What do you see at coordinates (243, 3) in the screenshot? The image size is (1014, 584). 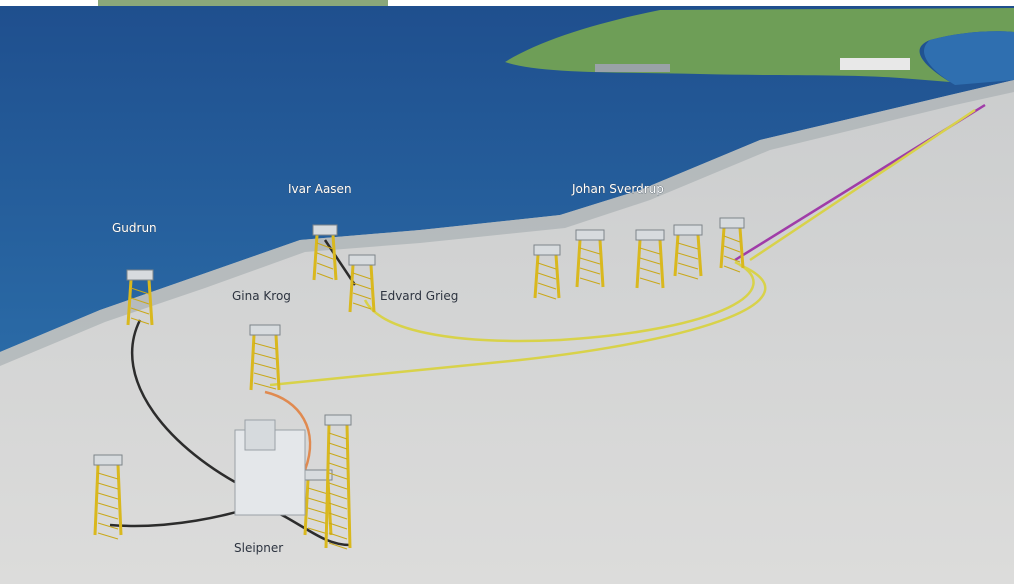 I see `top-bar` at bounding box center [243, 3].